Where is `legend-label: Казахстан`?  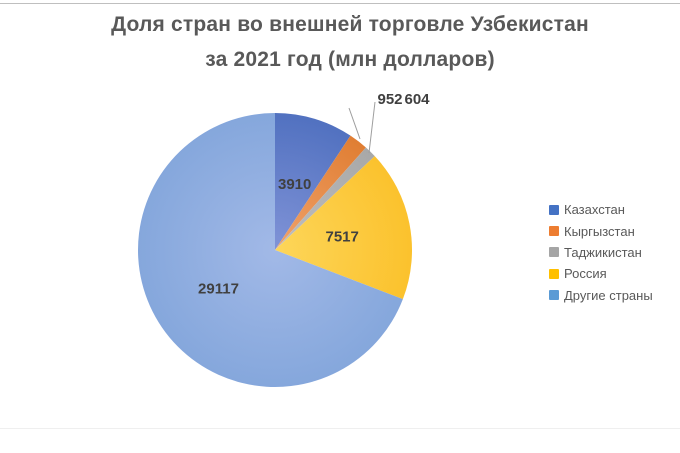
legend-label: Казахстан is located at coordinates (594, 210).